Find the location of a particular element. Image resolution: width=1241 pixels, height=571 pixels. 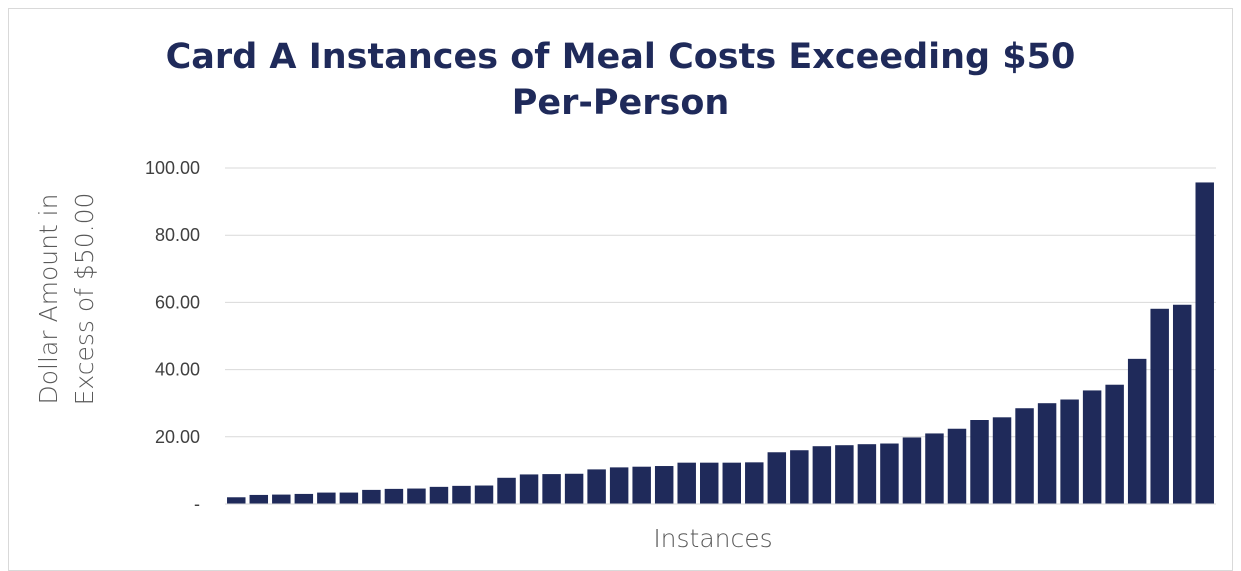

y-tick-label: 20.00 is located at coordinates (177, 437).